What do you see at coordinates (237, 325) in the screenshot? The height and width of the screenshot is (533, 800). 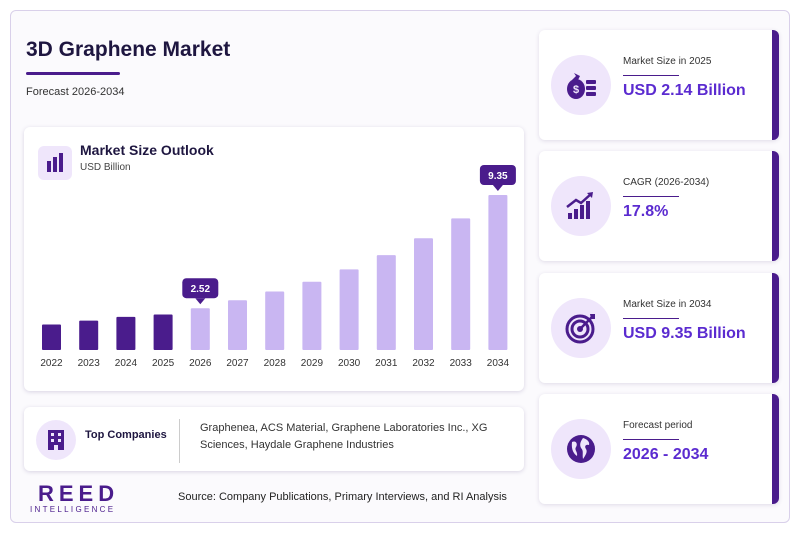 I see `bar-2027` at bounding box center [237, 325].